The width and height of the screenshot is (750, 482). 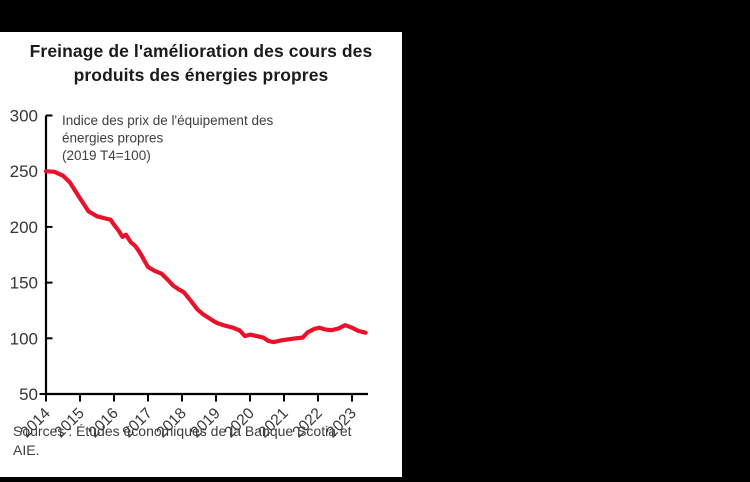 What do you see at coordinates (24, 283) in the screenshot?
I see `y-tick-label: 150` at bounding box center [24, 283].